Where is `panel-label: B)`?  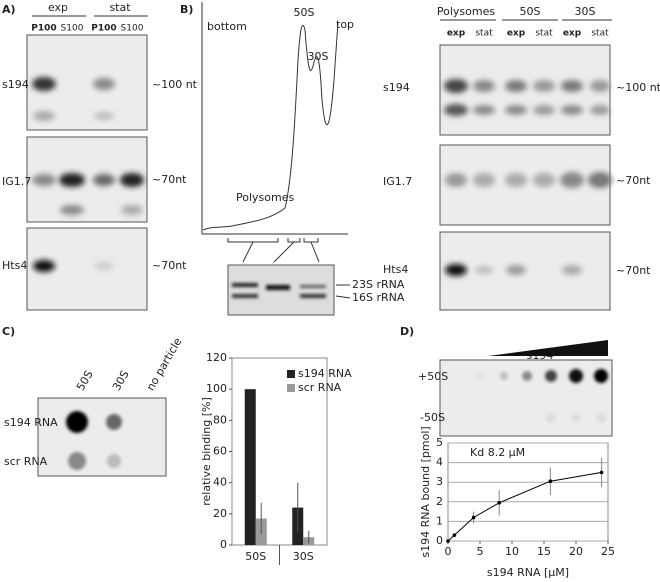 panel-label: B) is located at coordinates (186, 9).